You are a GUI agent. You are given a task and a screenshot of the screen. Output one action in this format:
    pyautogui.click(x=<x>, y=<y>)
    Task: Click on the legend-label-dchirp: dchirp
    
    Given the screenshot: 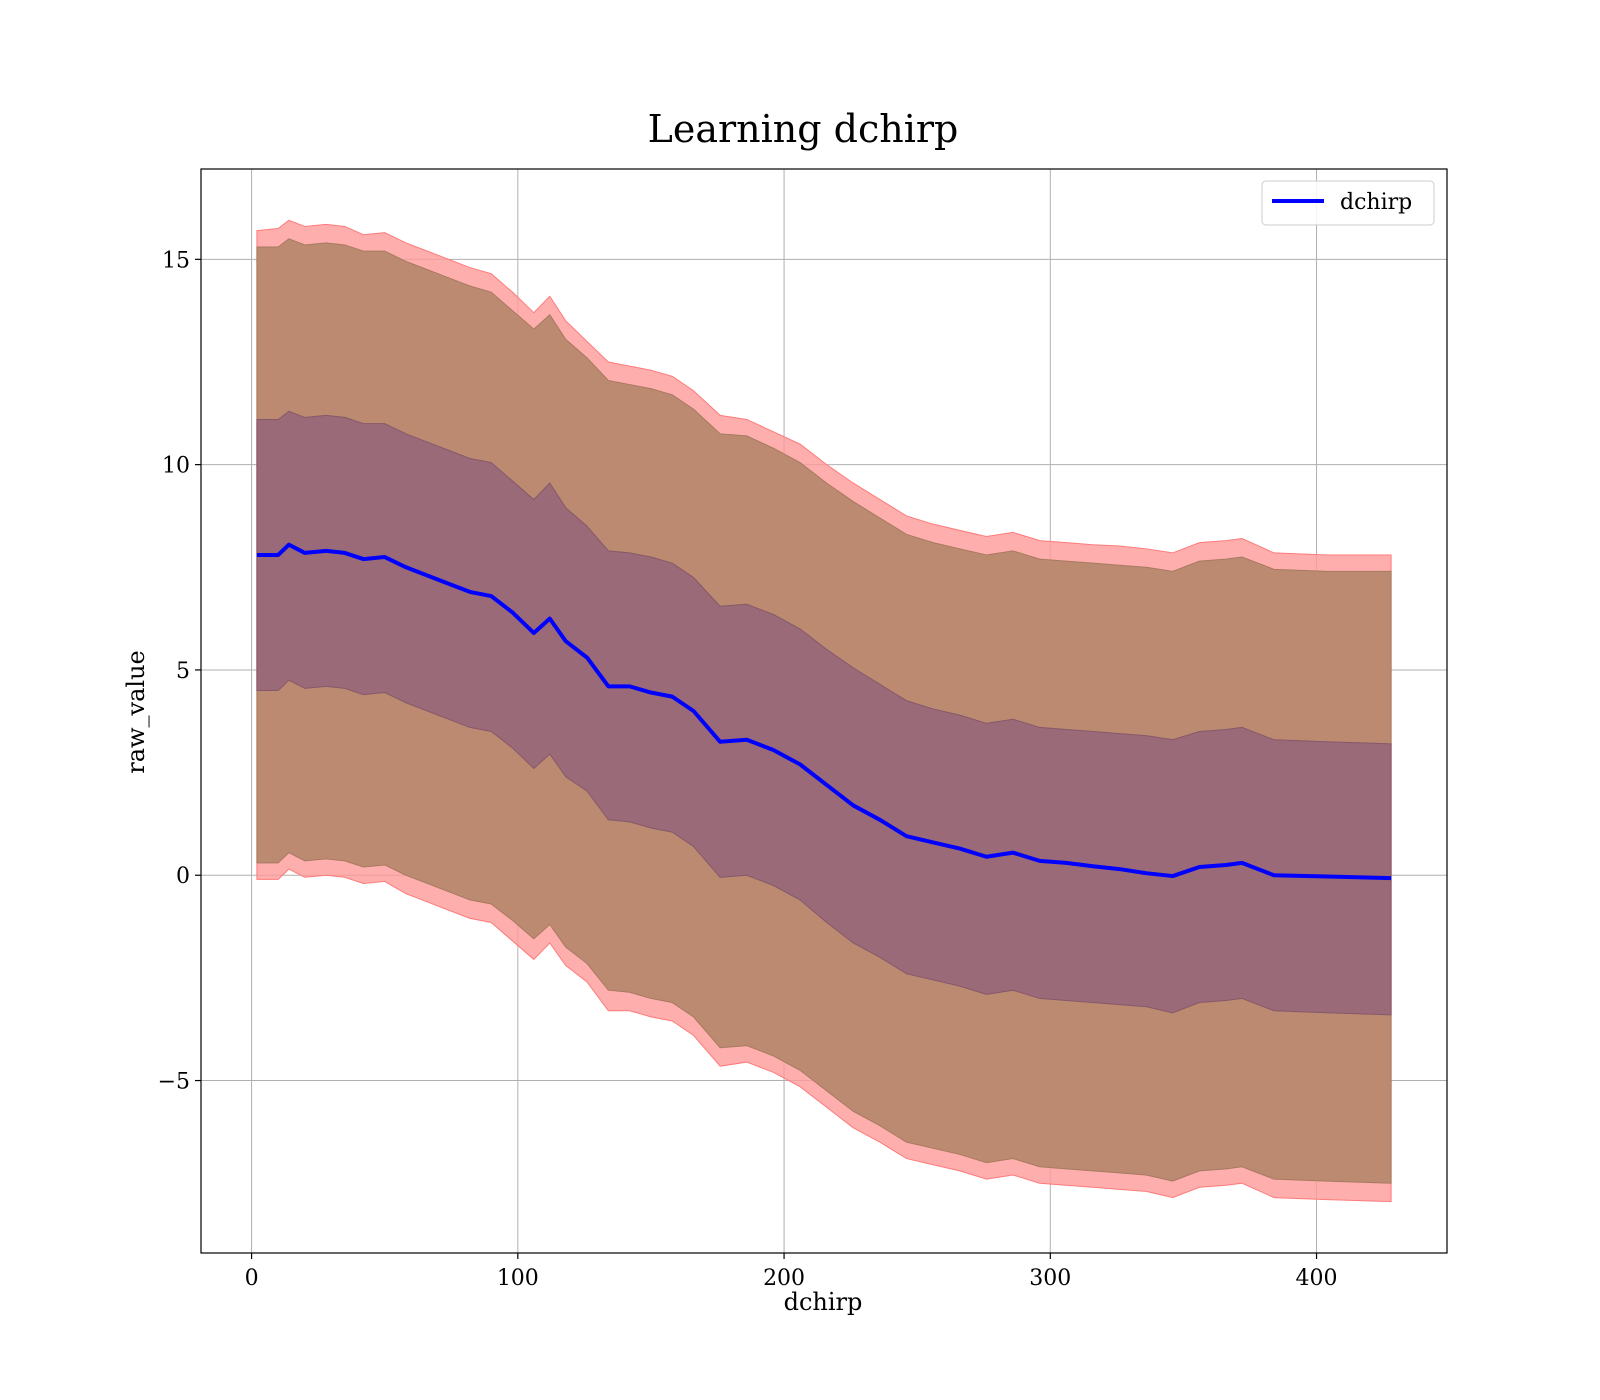 What is the action you would take?
    pyautogui.click(x=1376, y=202)
    